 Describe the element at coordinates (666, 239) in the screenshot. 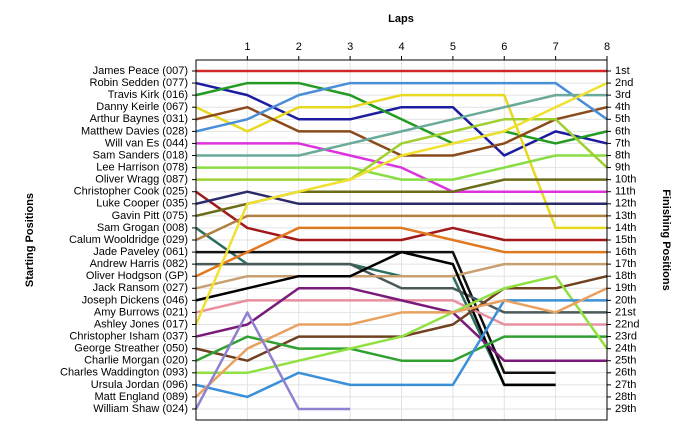

I see `y2-axis-title: Finishing Positions` at that location.